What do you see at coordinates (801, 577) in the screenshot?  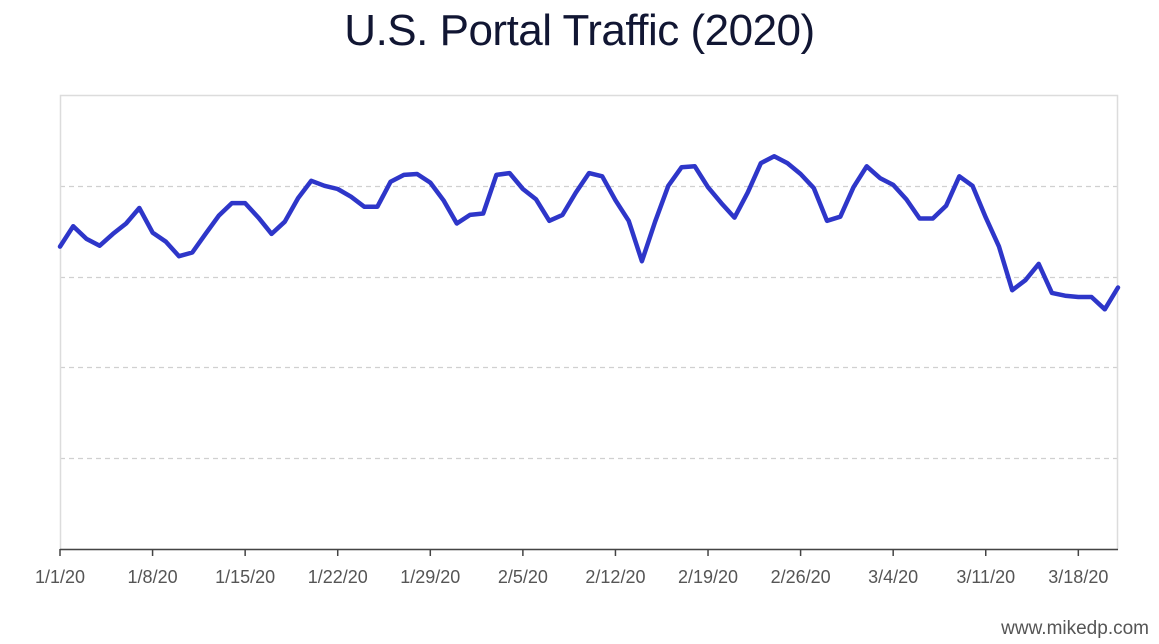 I see `x-tick-label: 2/26/20` at bounding box center [801, 577].